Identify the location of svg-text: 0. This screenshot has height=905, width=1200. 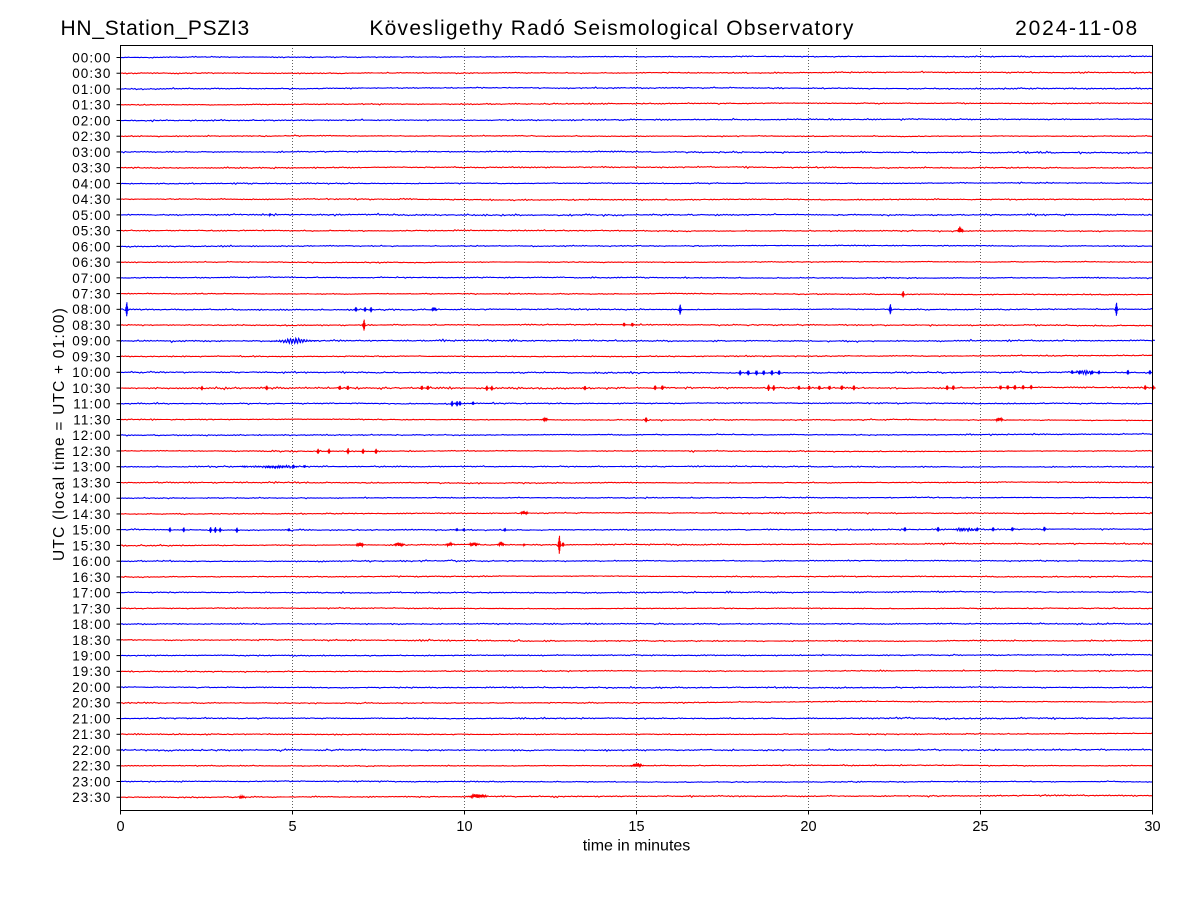
(120, 827).